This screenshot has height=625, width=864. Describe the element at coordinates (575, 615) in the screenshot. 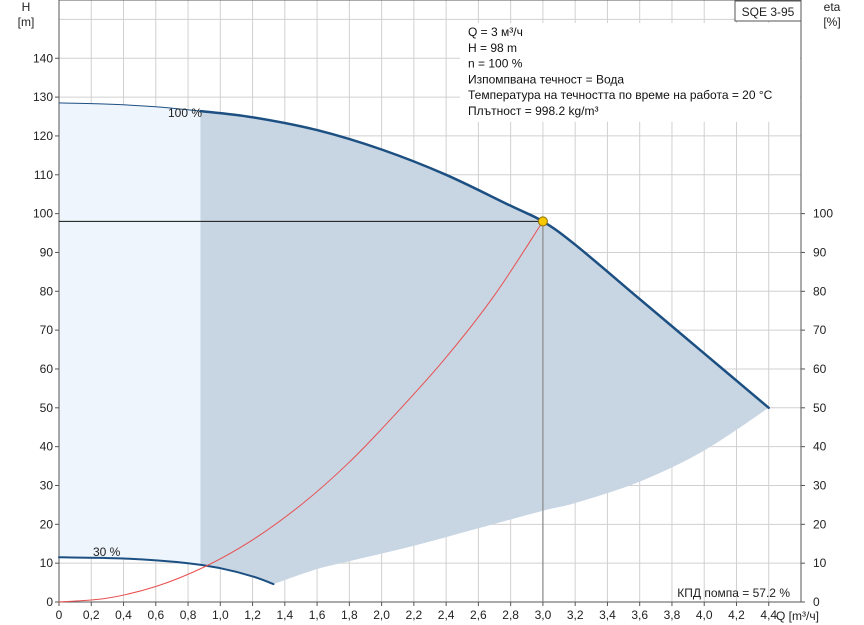

I see `x-tick-label: 3,2` at that location.